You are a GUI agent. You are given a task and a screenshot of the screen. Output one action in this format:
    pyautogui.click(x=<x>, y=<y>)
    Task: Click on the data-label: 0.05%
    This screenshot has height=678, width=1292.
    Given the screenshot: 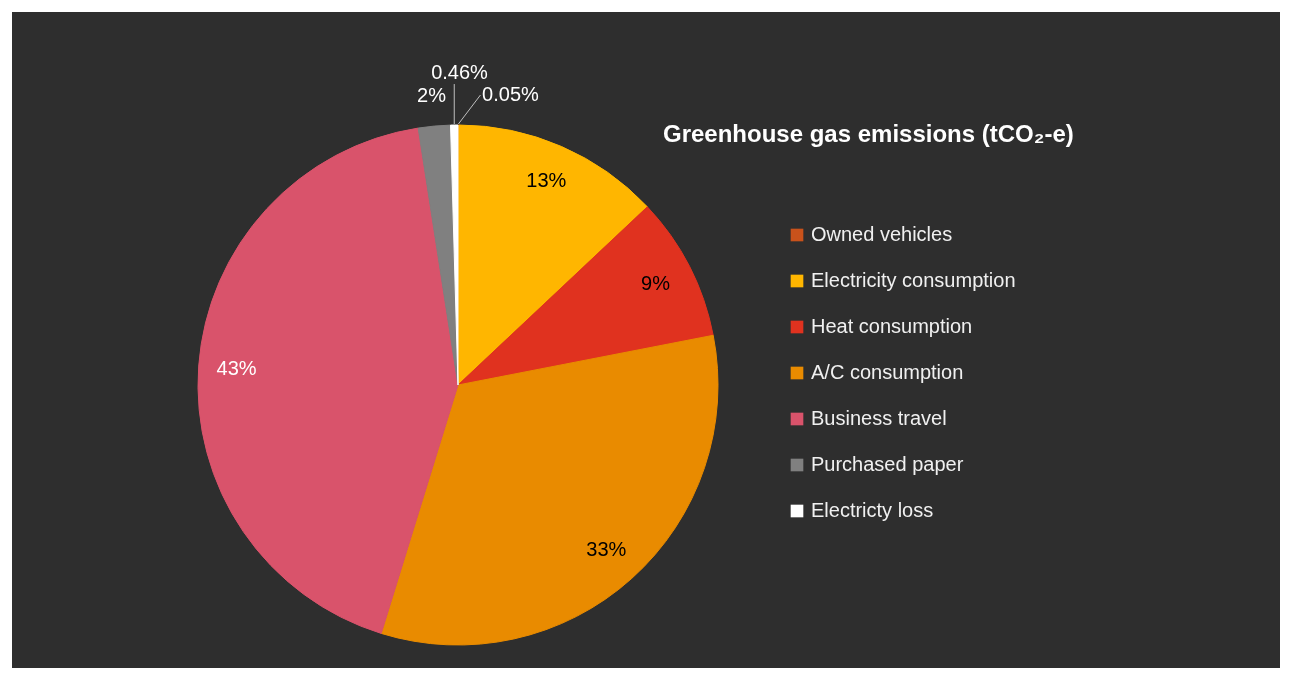 What is the action you would take?
    pyautogui.click(x=511, y=94)
    